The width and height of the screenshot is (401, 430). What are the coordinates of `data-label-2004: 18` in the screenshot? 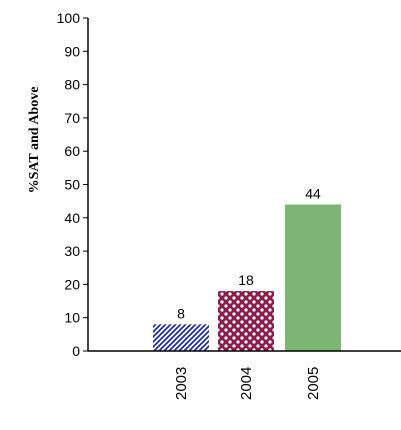 It's located at (246, 280).